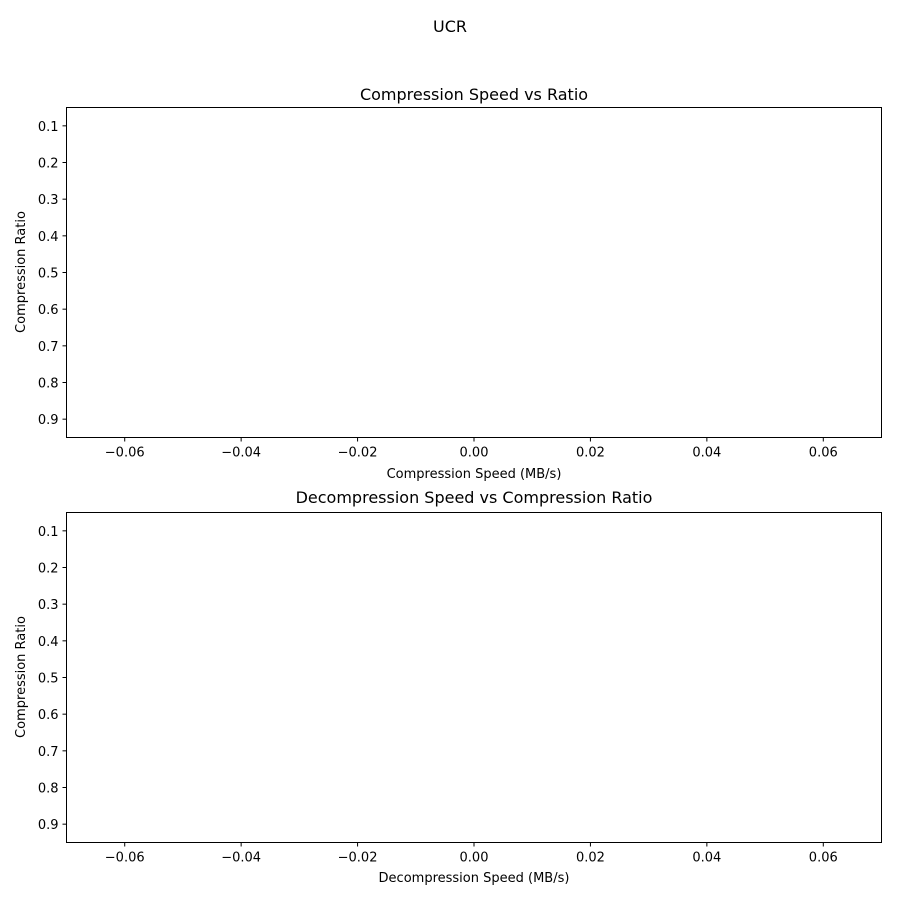  Describe the element at coordinates (474, 474) in the screenshot. I see `x-axis-label: Compression Speed (MB/s)` at that location.